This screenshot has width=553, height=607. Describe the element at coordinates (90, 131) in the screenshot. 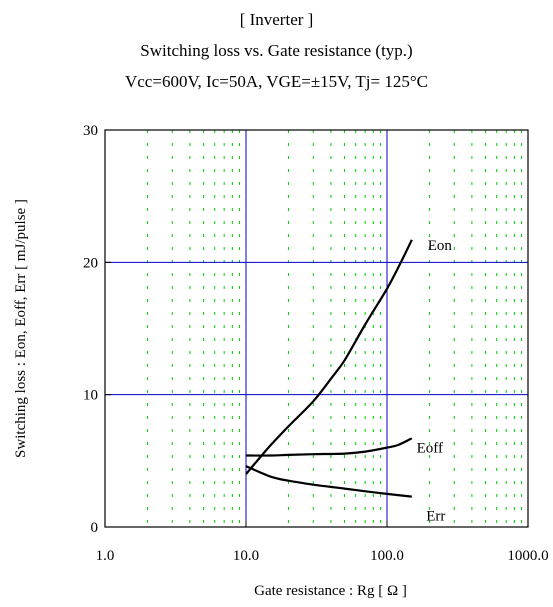

I see `y-tick-label: 30` at that location.